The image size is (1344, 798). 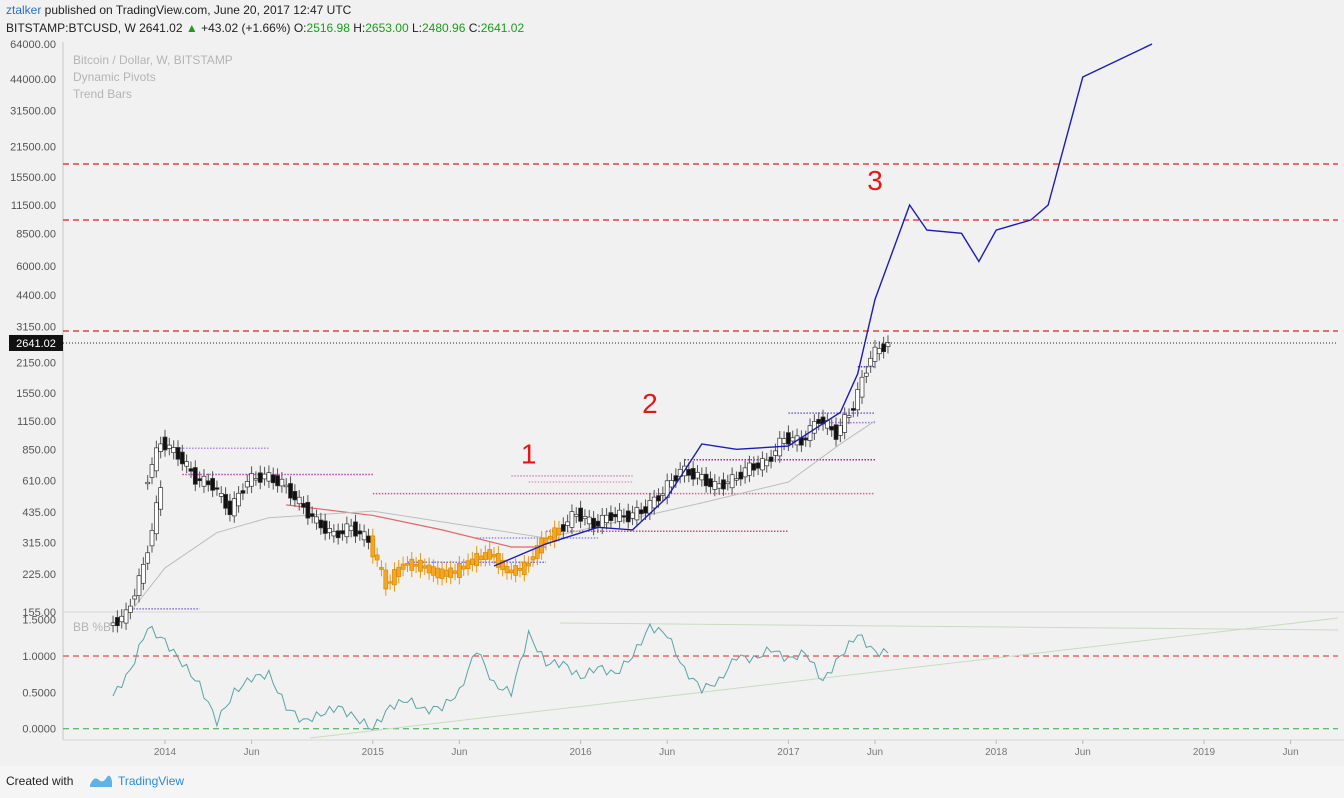 What do you see at coordinates (650, 403) in the screenshot?
I see `wave-label: 2` at bounding box center [650, 403].